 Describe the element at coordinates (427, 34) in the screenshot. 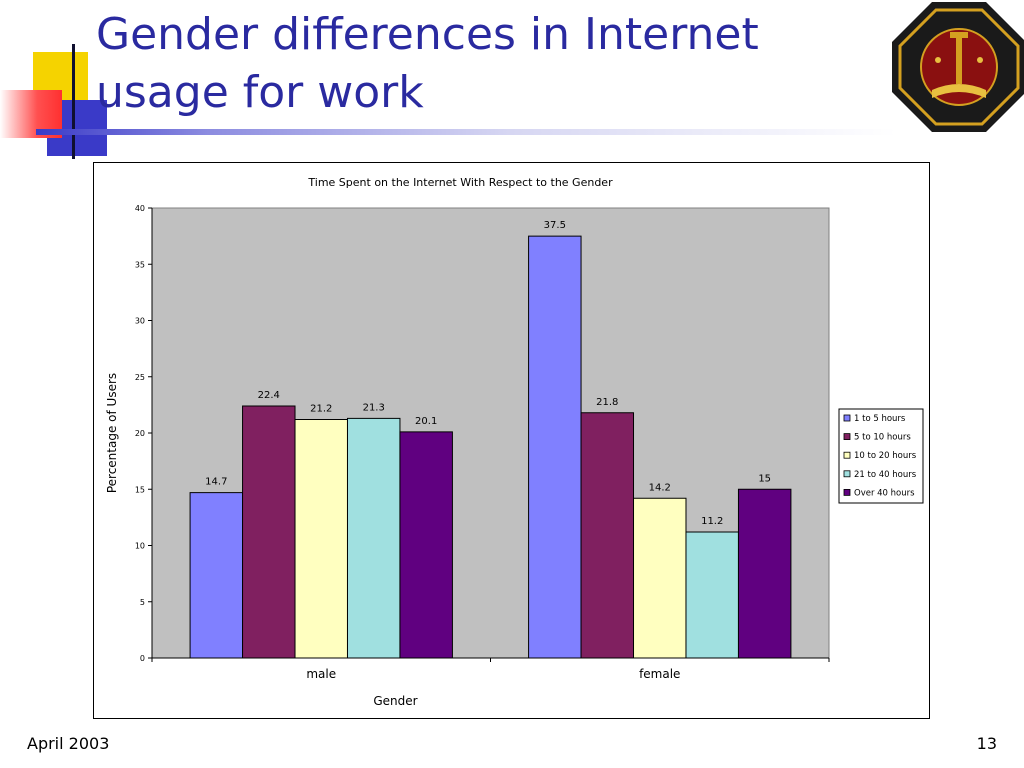

I see `slide-title-line-1: Gender differences in Internet` at that location.